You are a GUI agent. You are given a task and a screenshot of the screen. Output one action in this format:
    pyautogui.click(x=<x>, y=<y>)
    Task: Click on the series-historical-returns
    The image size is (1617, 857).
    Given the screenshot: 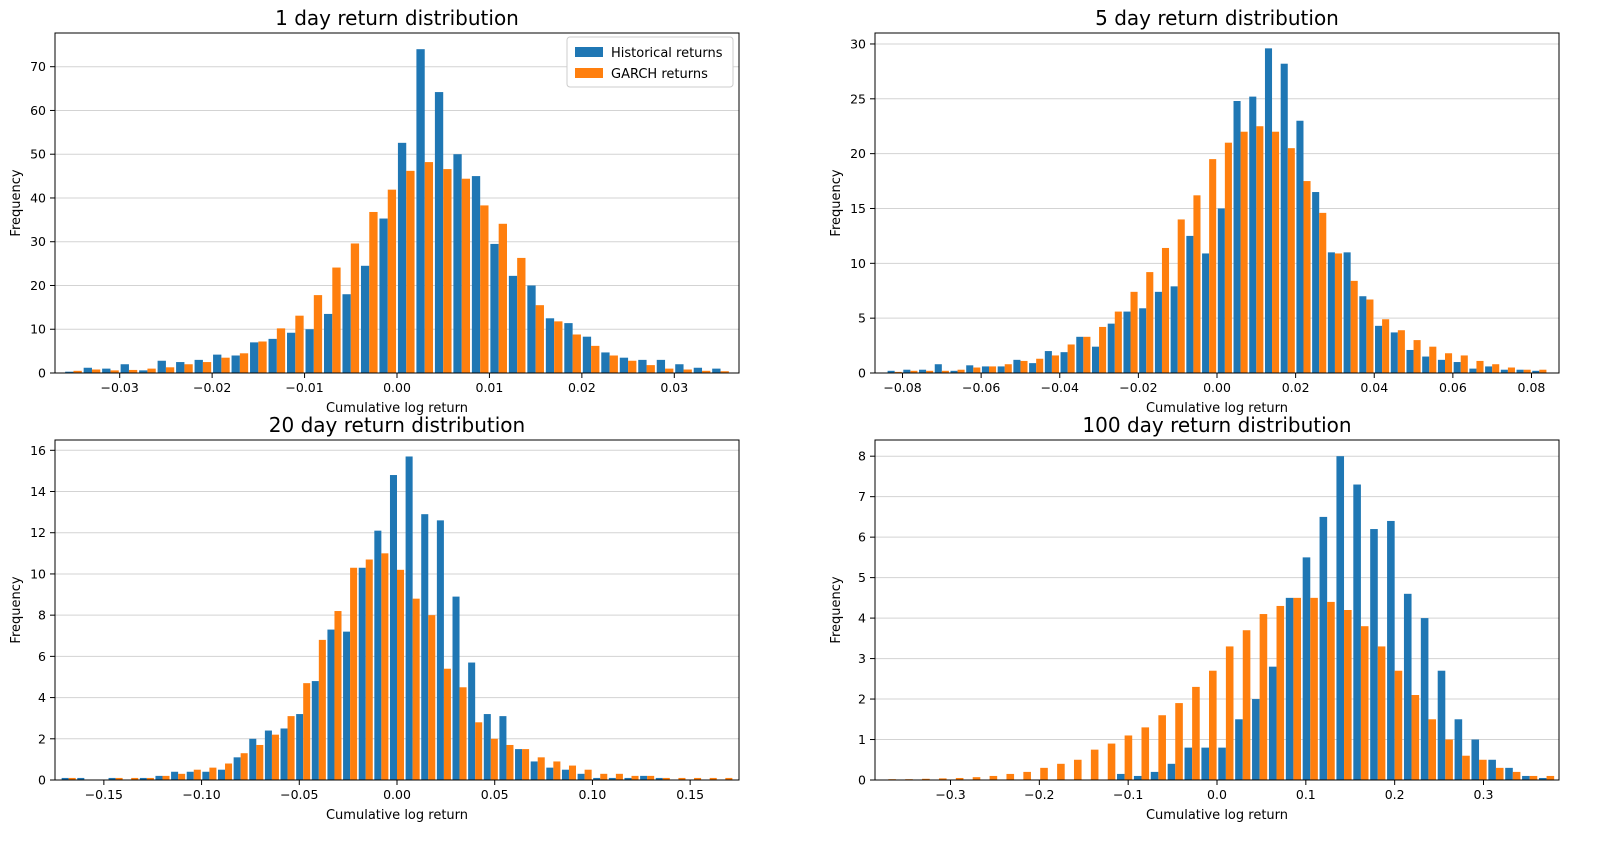 What is the action you would take?
    pyautogui.click(x=362, y=618)
    